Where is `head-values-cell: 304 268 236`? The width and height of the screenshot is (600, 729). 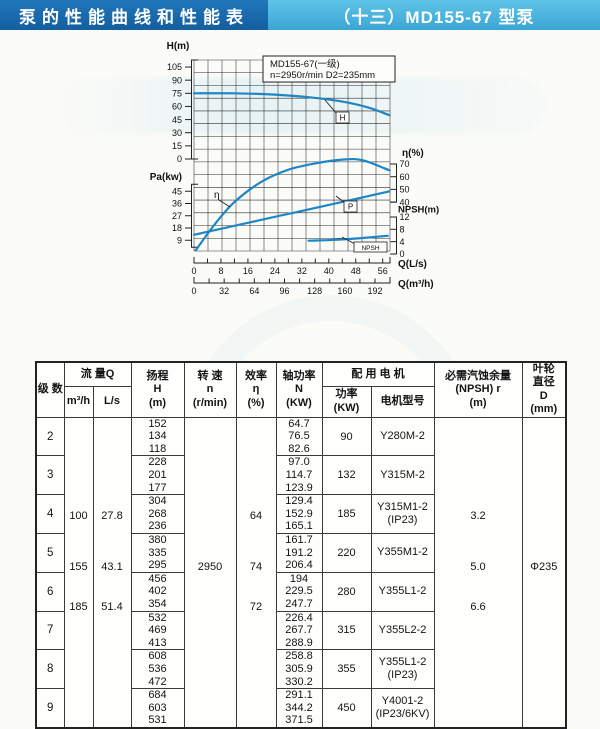
head-values-cell: 304 268 236 is located at coordinates (157, 514).